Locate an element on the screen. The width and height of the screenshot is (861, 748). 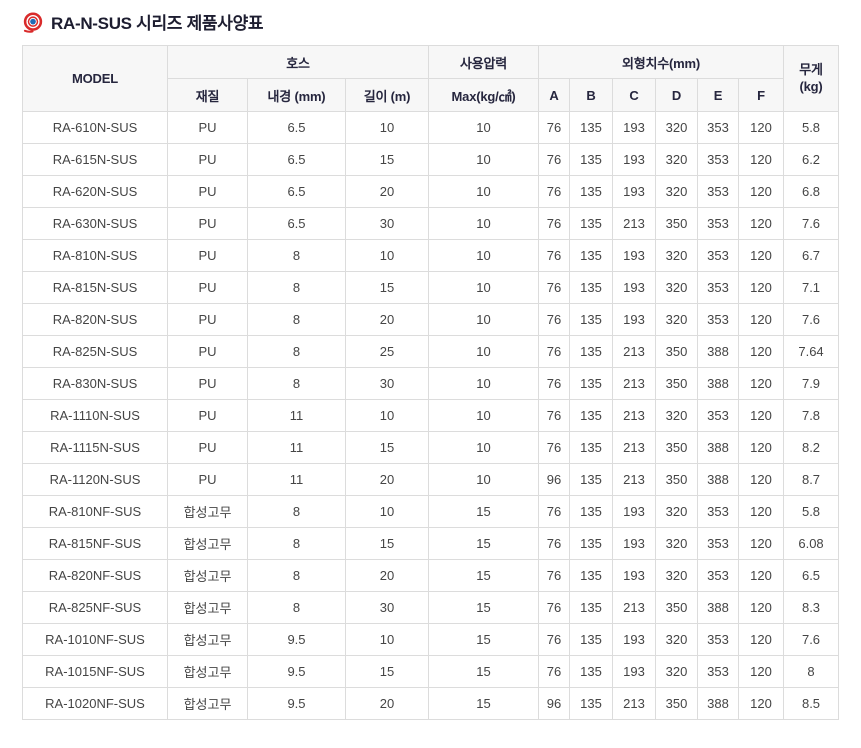
table-row: RA-1110N-SUS PU 11 10 10 76 135 213 320 353 120 7.8 is located at coordinates (431, 415).